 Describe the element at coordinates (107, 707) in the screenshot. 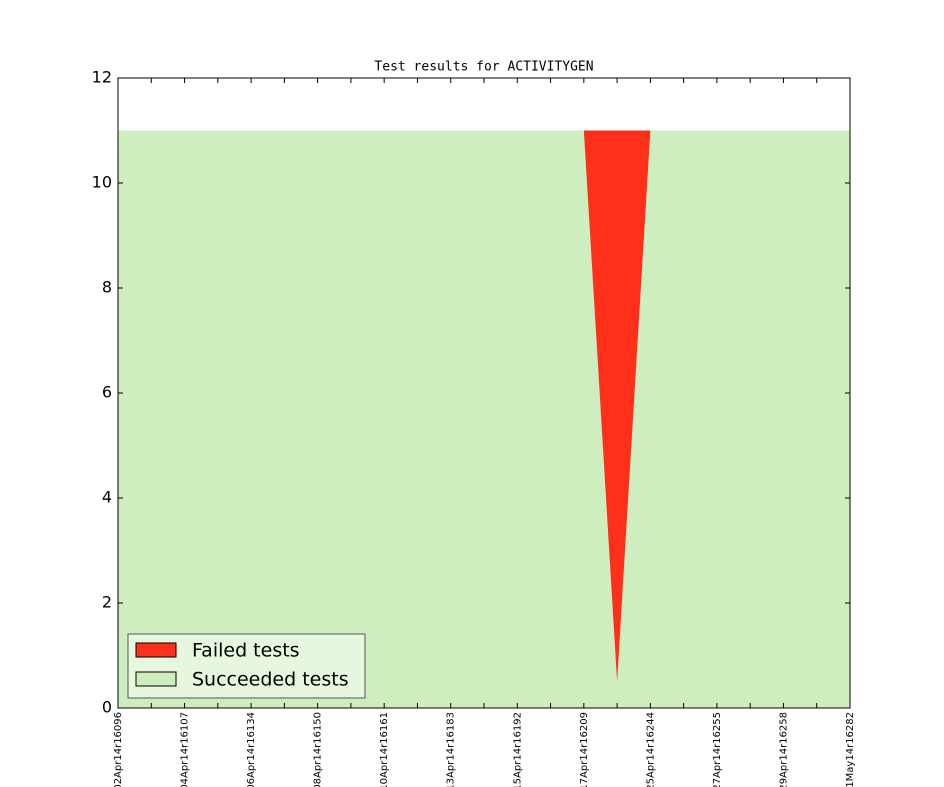

I see `y-tick-label: 0` at that location.